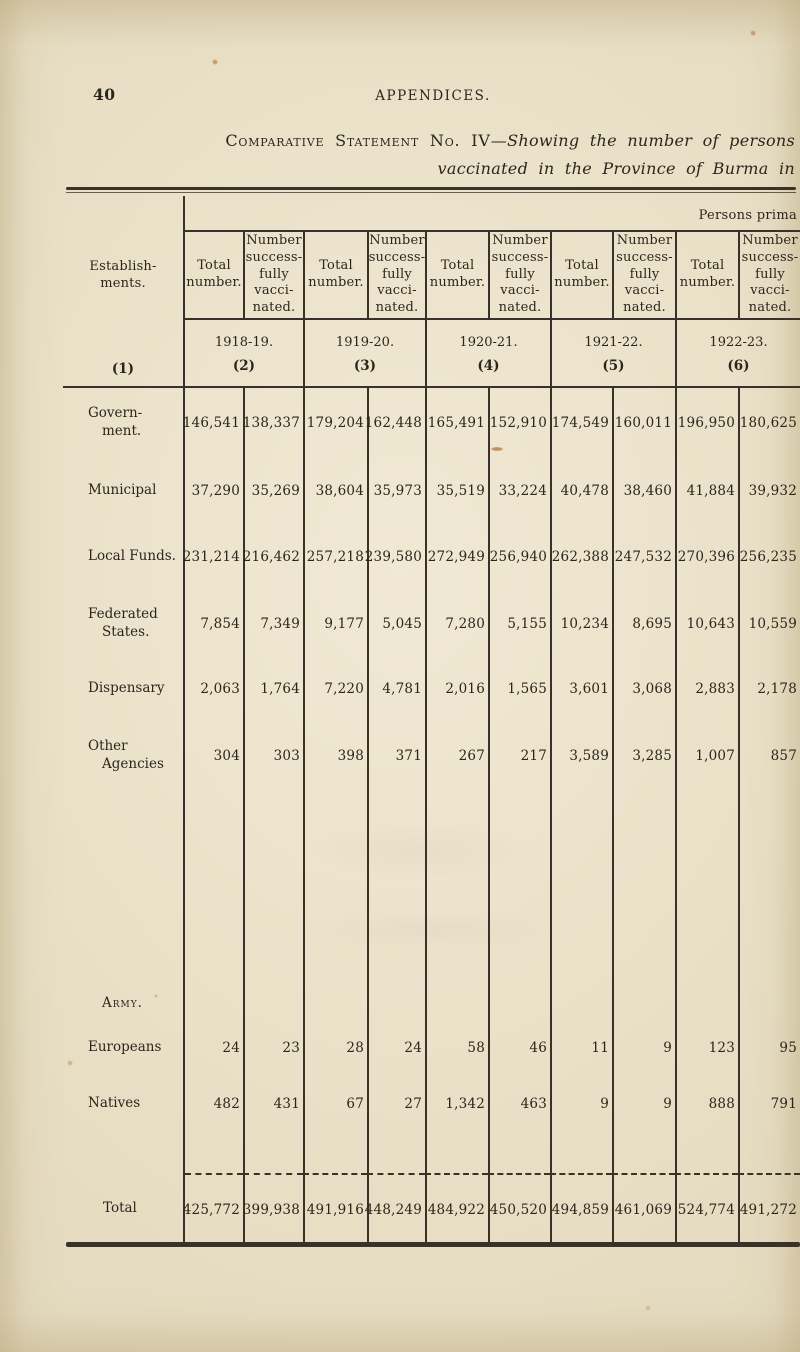 The width and height of the screenshot is (800, 1352). What do you see at coordinates (335, 557) in the screenshot?
I see `value-cell-local-funds-2: 257,218` at bounding box center [335, 557].